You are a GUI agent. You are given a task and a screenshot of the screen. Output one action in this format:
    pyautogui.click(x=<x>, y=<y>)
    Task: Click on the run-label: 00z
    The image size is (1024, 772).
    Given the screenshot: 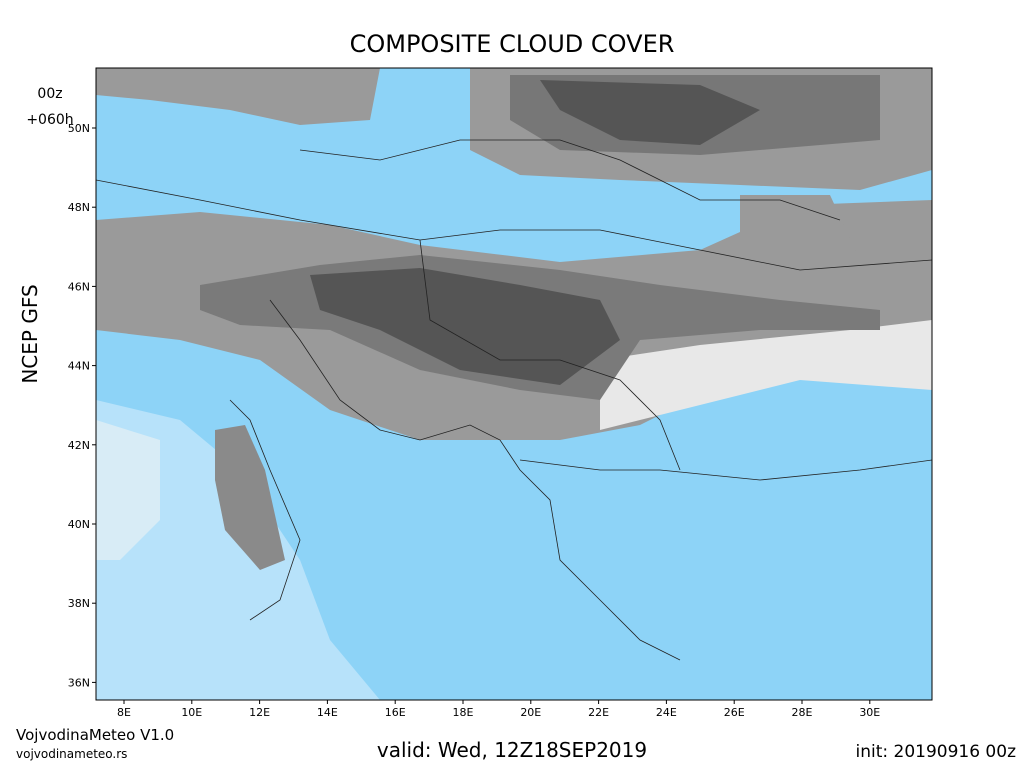 What is the action you would take?
    pyautogui.click(x=49, y=94)
    